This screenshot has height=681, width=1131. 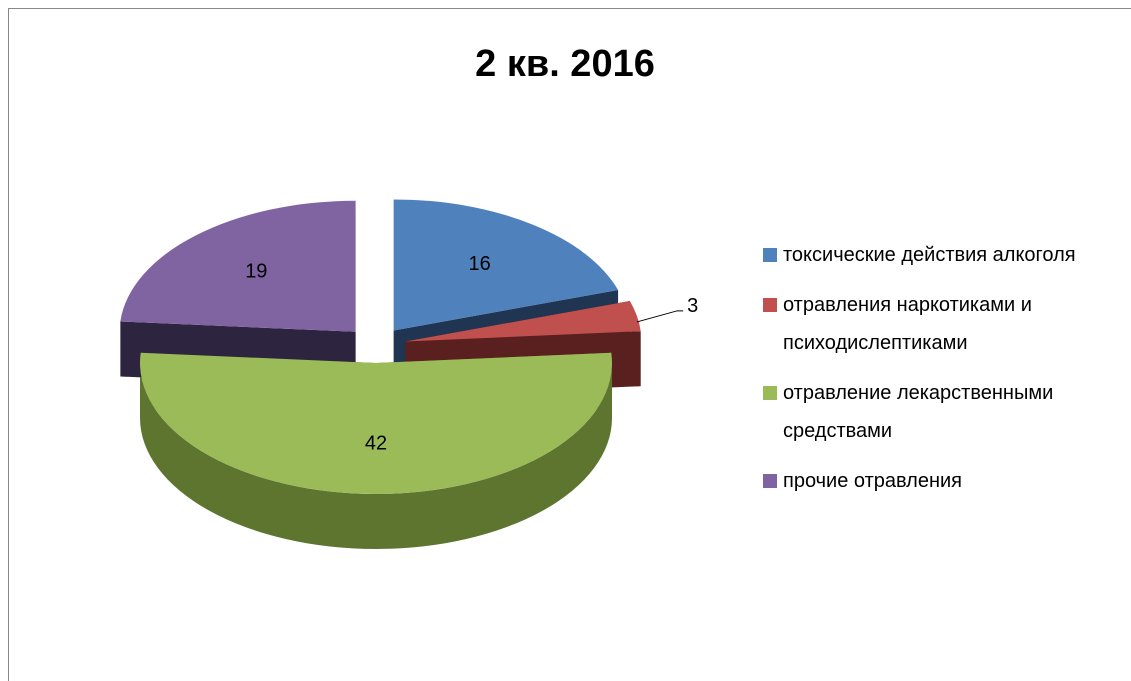 What do you see at coordinates (256, 271) in the screenshot?
I see `data-label: 19` at bounding box center [256, 271].